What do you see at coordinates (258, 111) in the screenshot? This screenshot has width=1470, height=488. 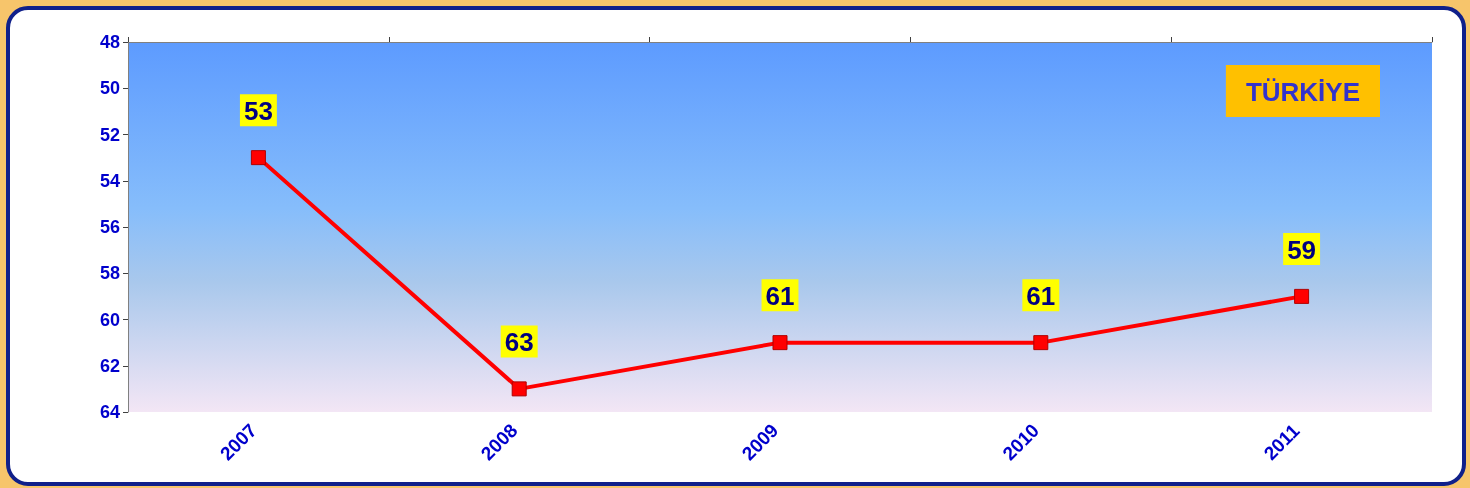 I see `data-label: 53` at bounding box center [258, 111].